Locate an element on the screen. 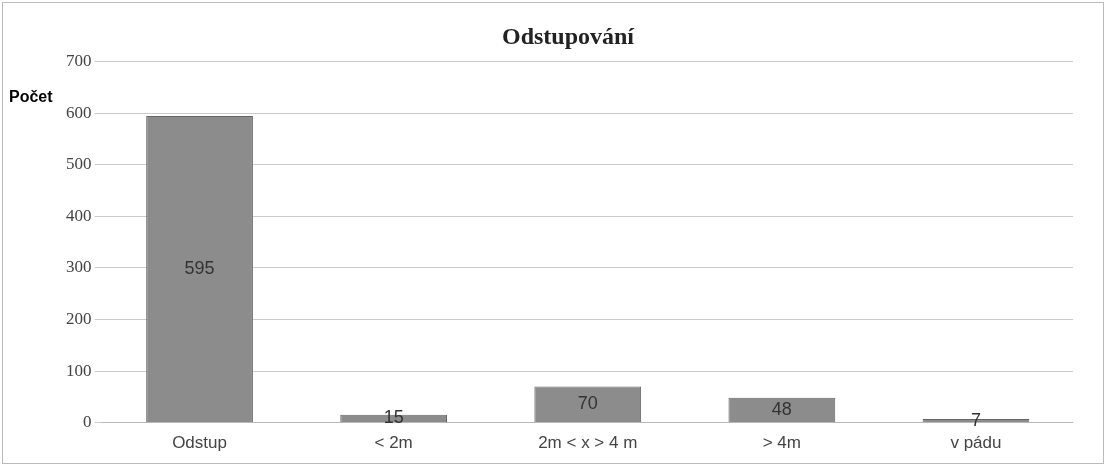 The width and height of the screenshot is (1110, 466). y-tick-label: 700 is located at coordinates (79, 61).